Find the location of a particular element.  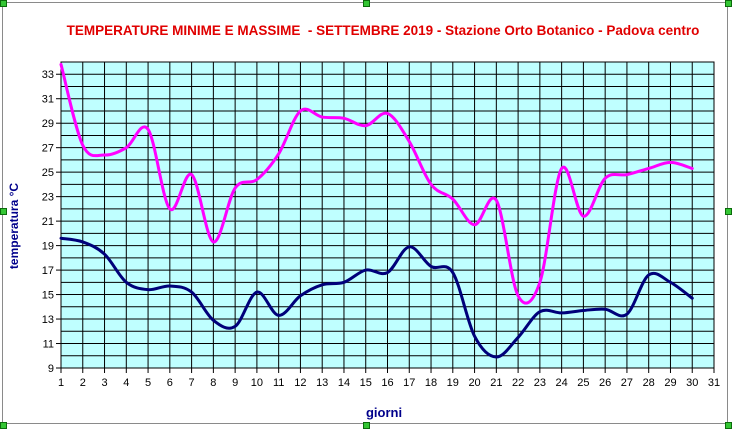

x-tick-label-21: 21 is located at coordinates (496, 383).